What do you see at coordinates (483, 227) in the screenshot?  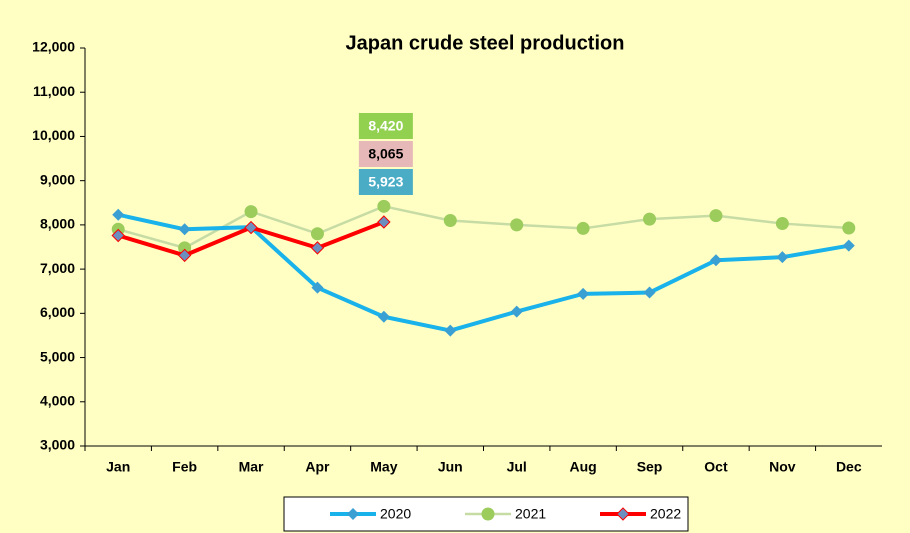 I see `series-line` at bounding box center [483, 227].